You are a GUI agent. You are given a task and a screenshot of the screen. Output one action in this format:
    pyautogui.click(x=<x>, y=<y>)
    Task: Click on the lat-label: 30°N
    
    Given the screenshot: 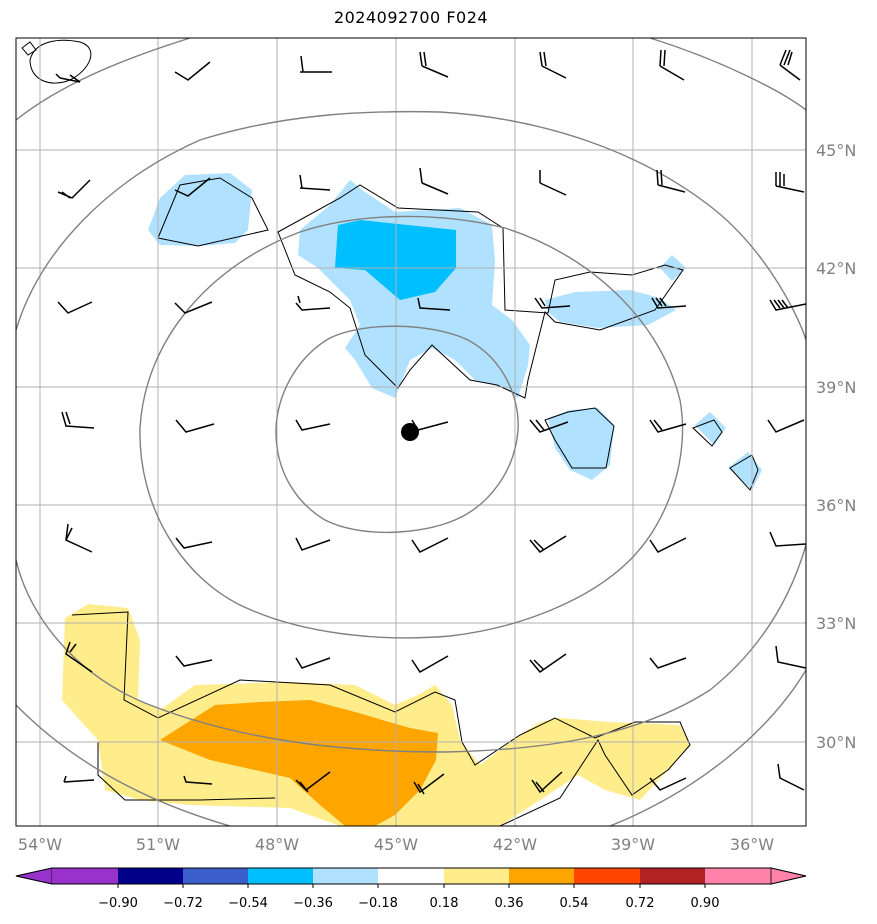 What is the action you would take?
    pyautogui.click(x=836, y=742)
    